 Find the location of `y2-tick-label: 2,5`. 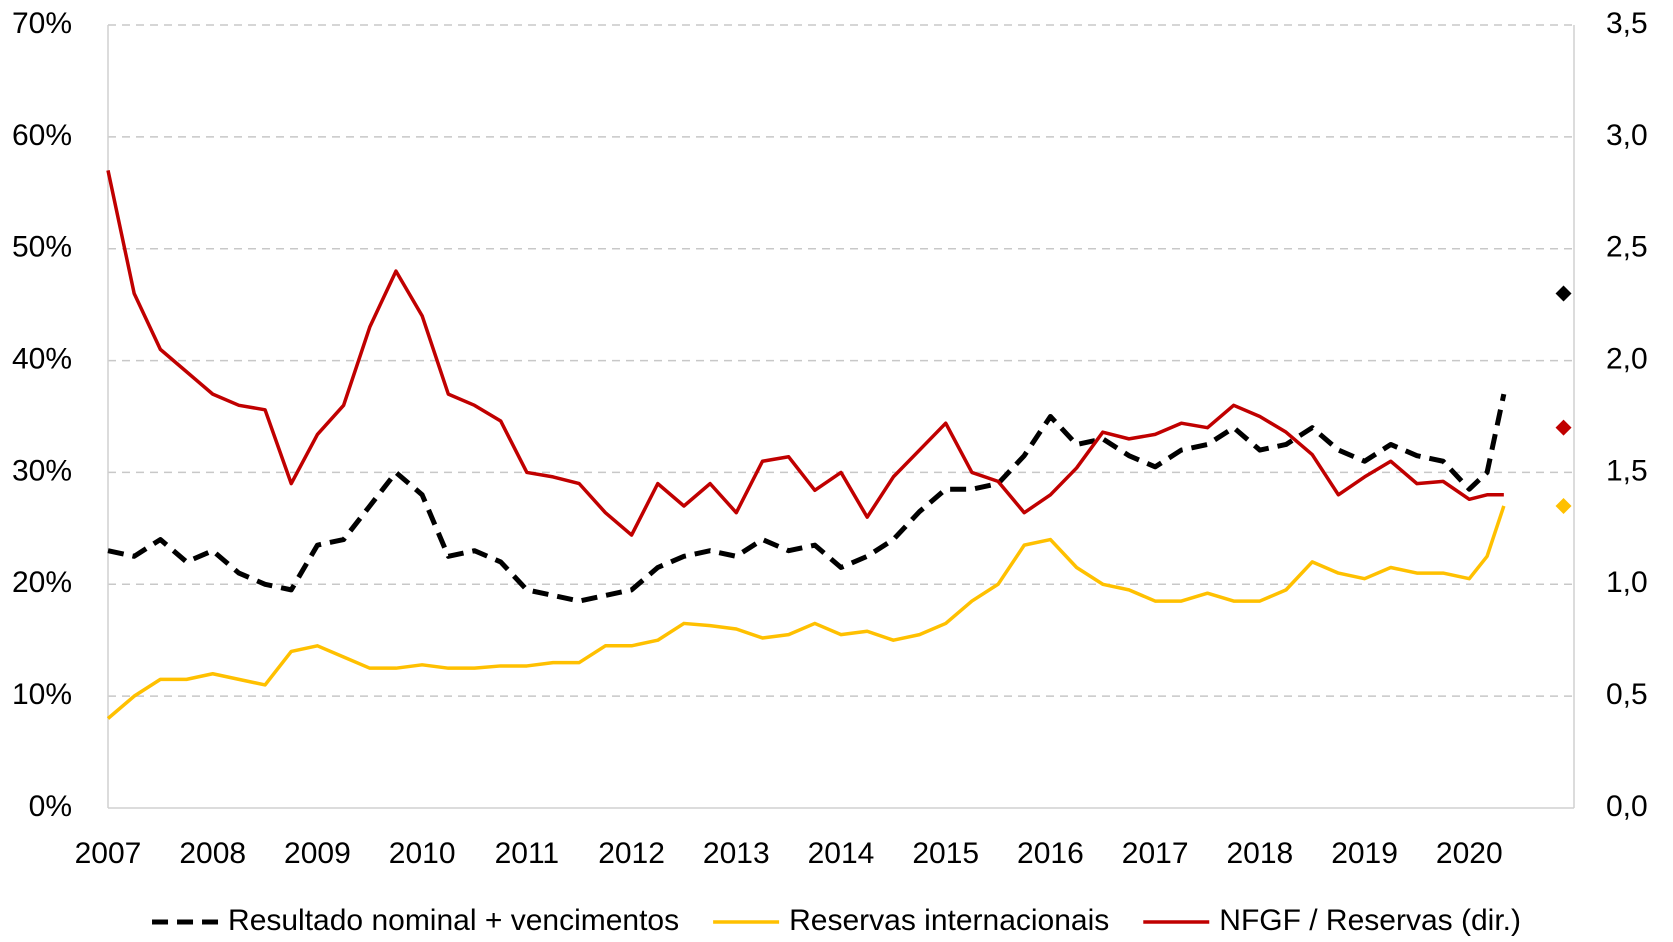

y2-tick-label: 2,5 is located at coordinates (1627, 247).